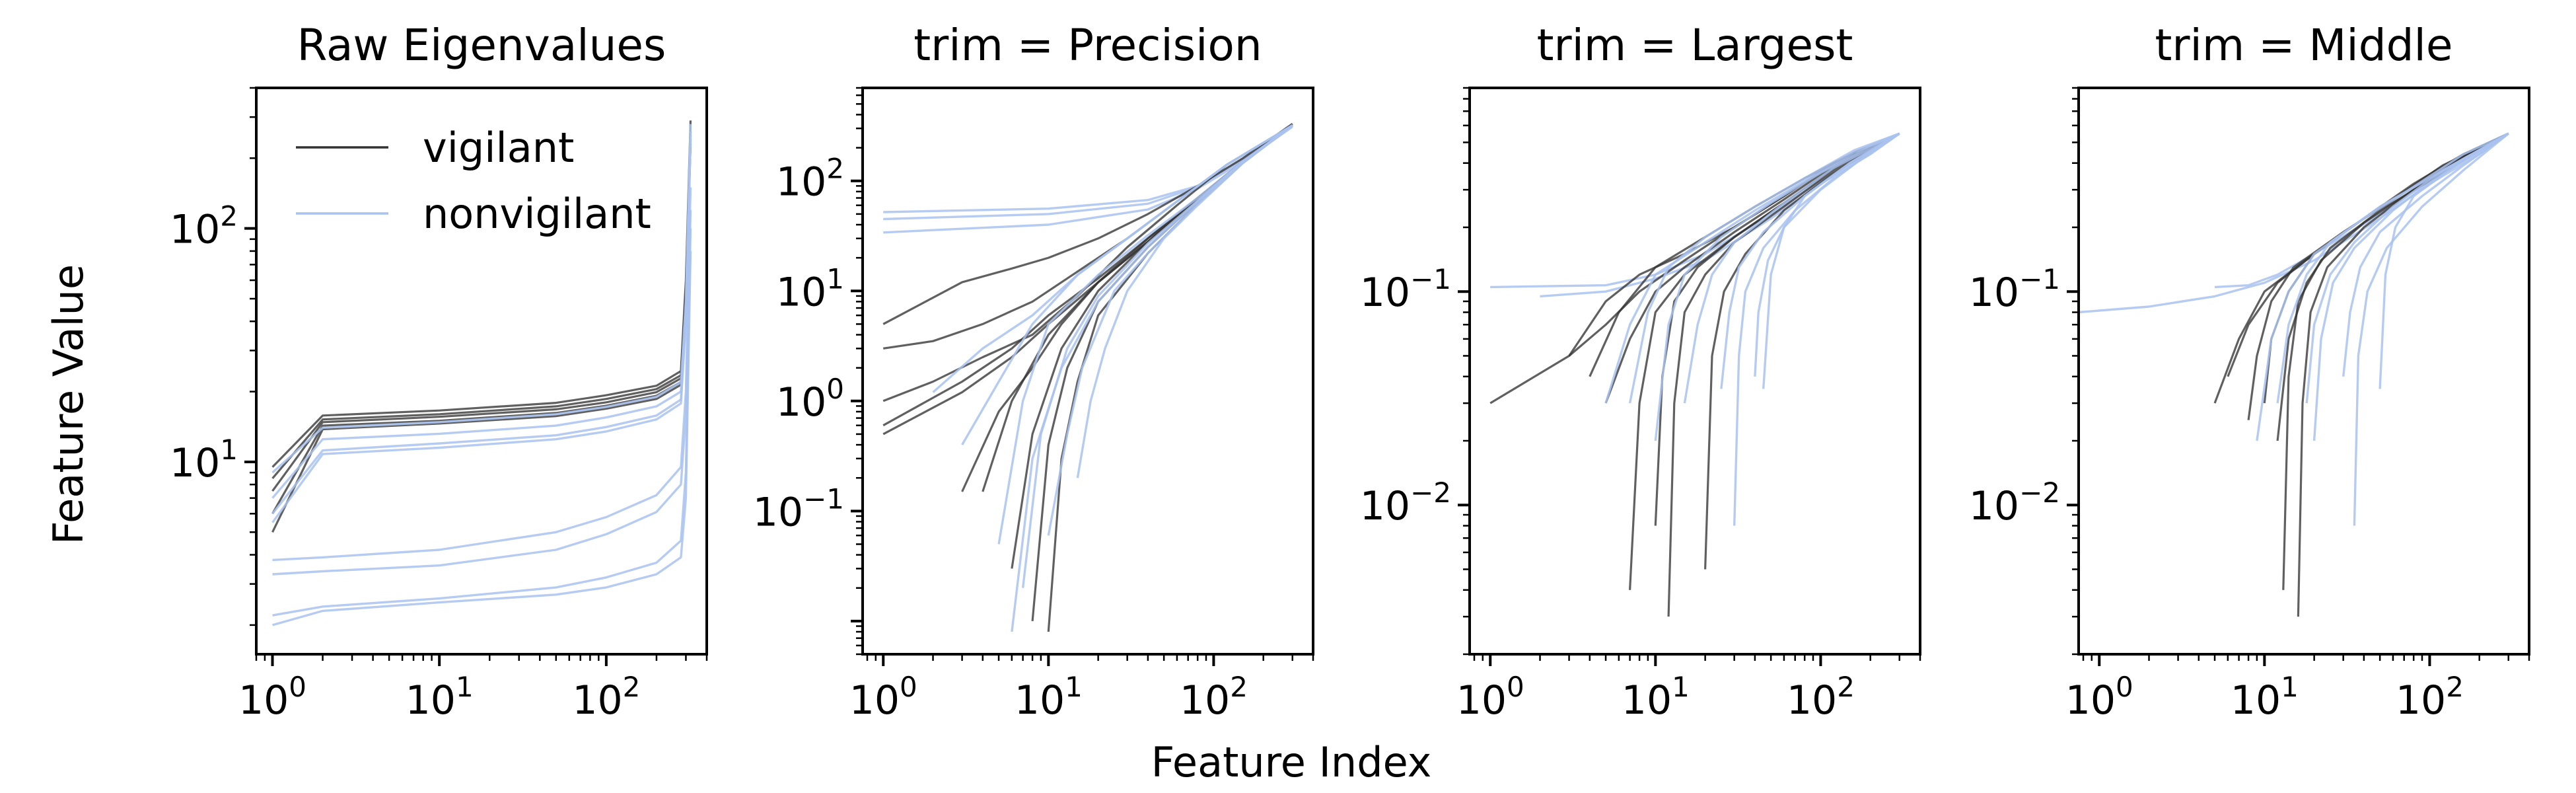 The image size is (2576, 793). What do you see at coordinates (68, 404) in the screenshot?
I see `y-axis-label: Feature Value` at bounding box center [68, 404].